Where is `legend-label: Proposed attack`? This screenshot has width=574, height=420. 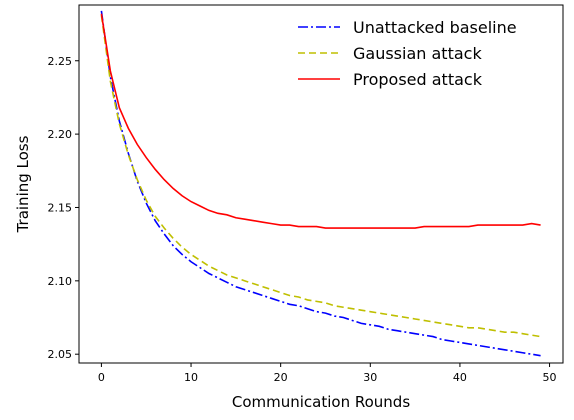 legend-label: Proposed attack is located at coordinates (418, 79).